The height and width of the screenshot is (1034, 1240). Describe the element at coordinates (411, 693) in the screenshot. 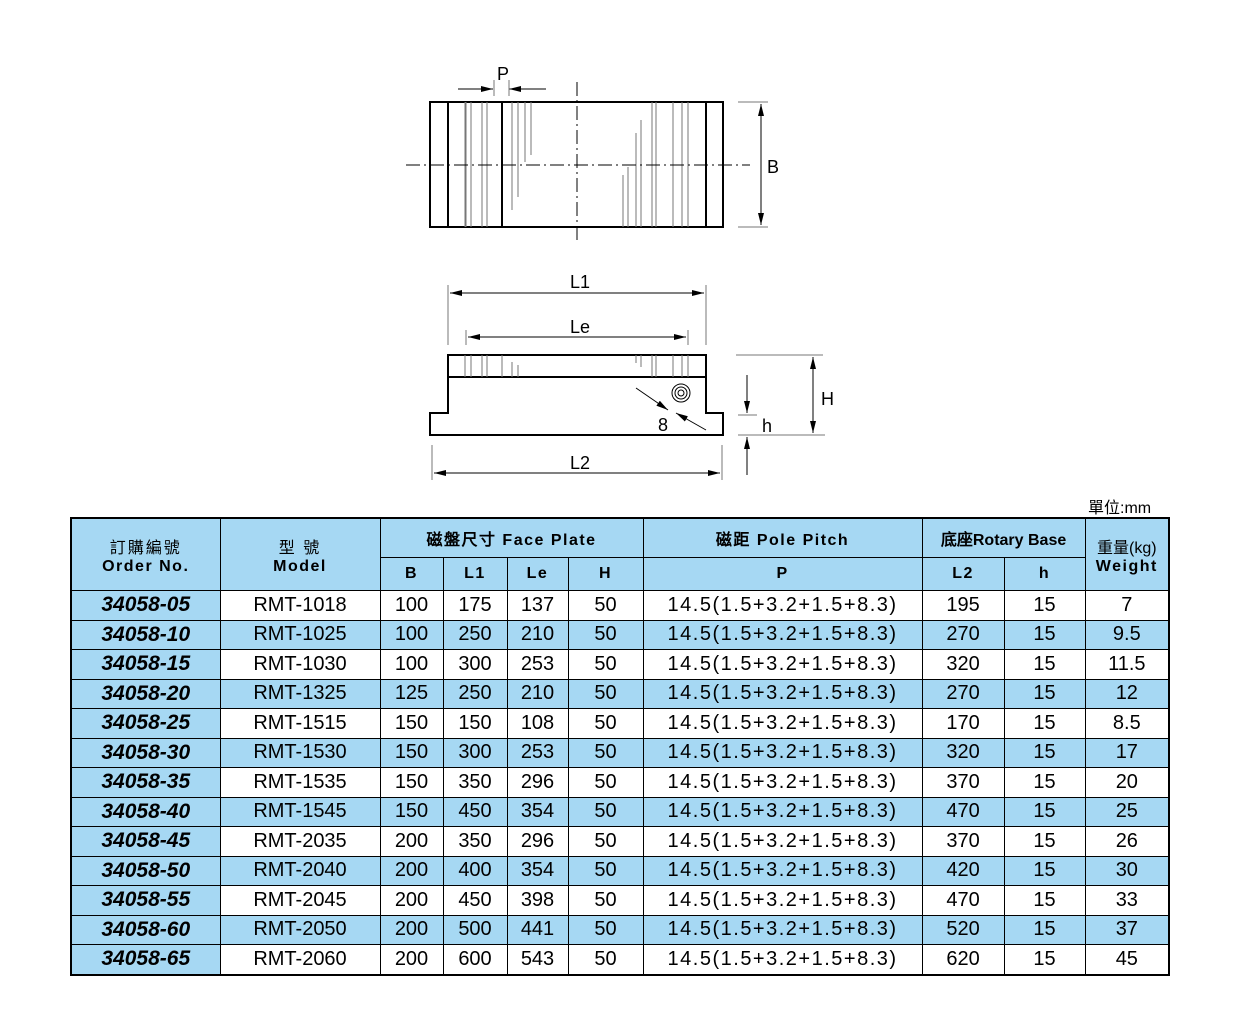

I see `cell-b: 125` at that location.